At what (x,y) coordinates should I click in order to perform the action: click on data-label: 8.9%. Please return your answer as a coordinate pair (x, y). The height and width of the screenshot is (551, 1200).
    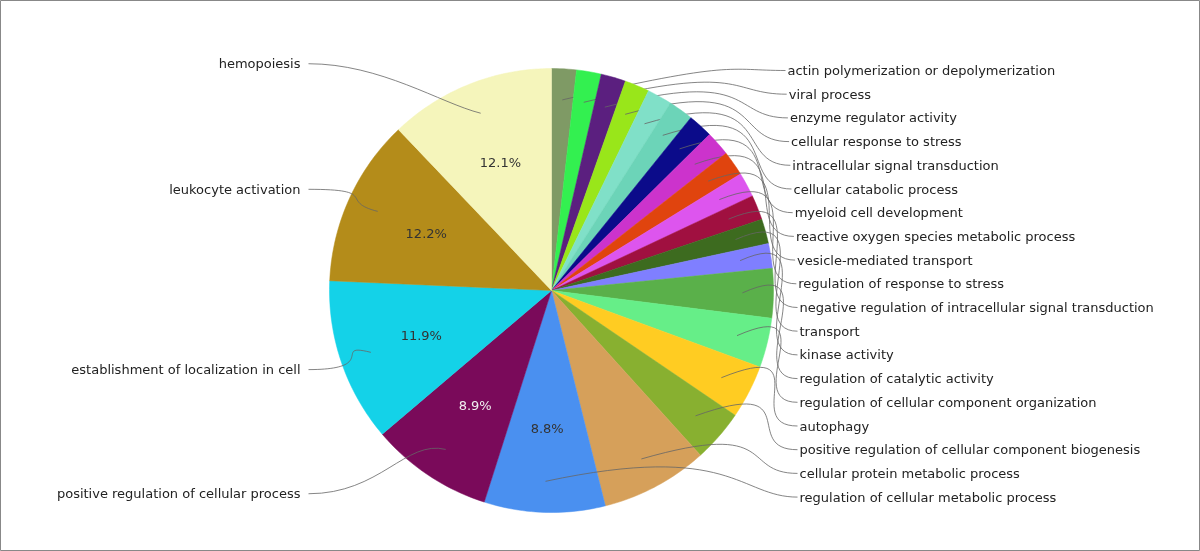
    Looking at the image, I should click on (475, 405).